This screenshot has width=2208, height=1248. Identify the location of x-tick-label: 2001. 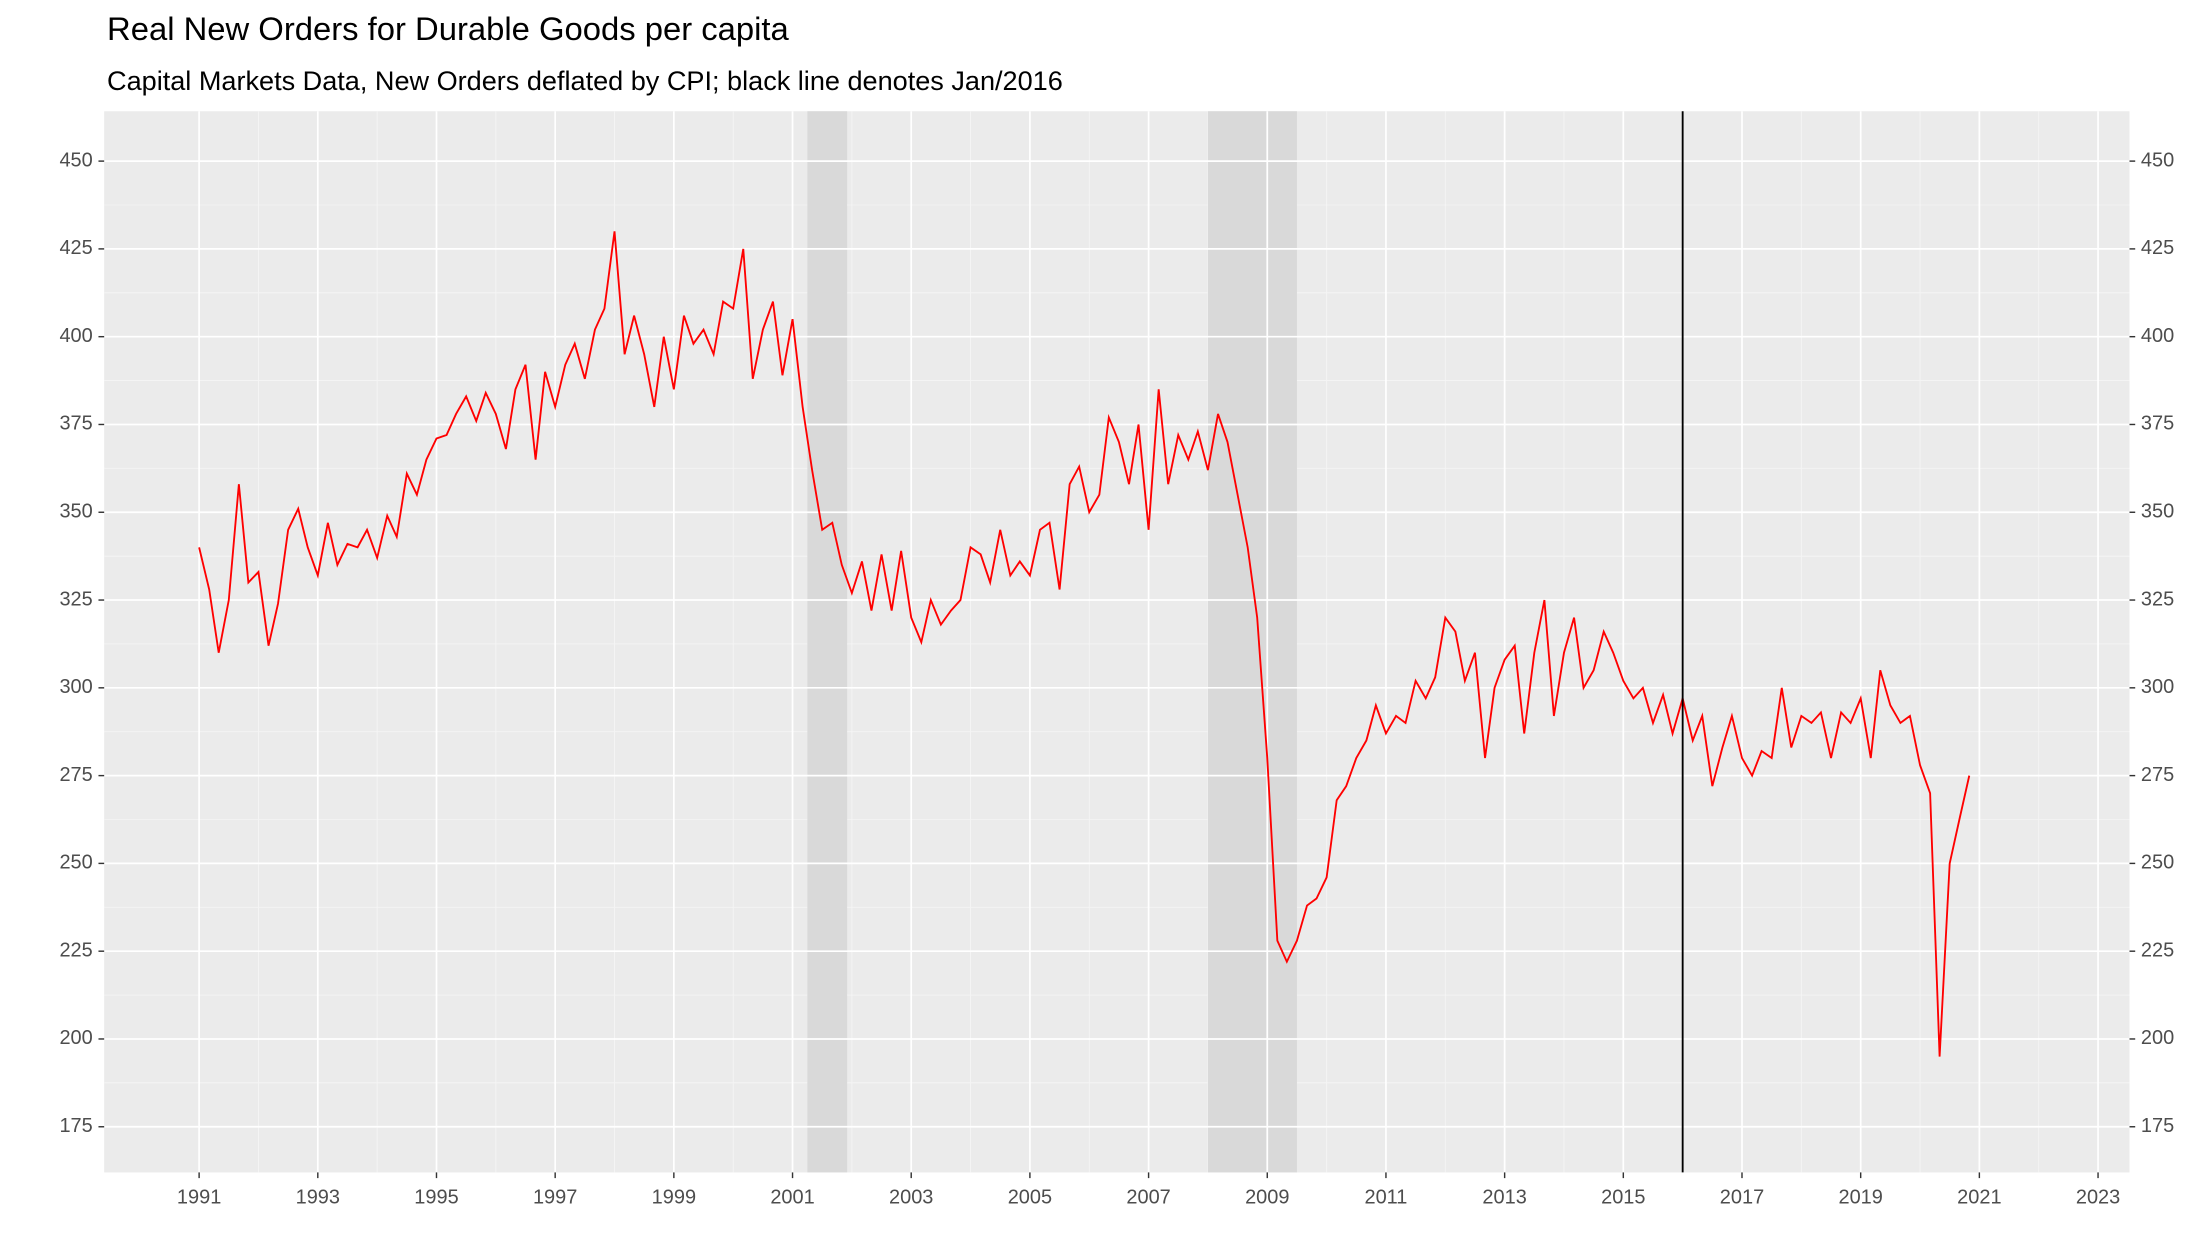
(792, 1197).